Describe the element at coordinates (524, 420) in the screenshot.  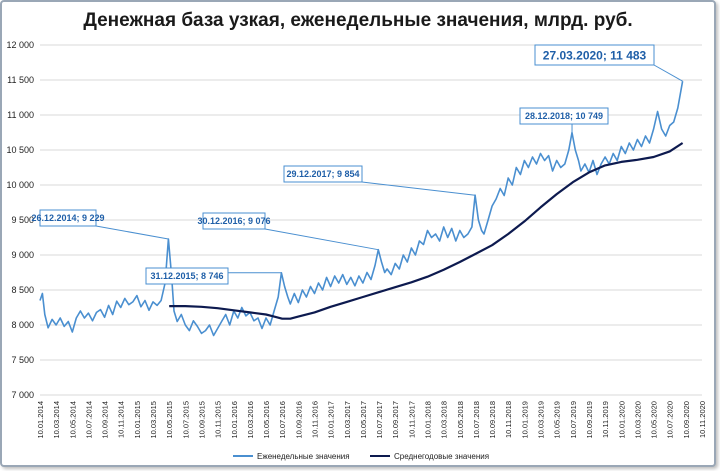
I see `x-tick-label: 10.01.2019` at that location.